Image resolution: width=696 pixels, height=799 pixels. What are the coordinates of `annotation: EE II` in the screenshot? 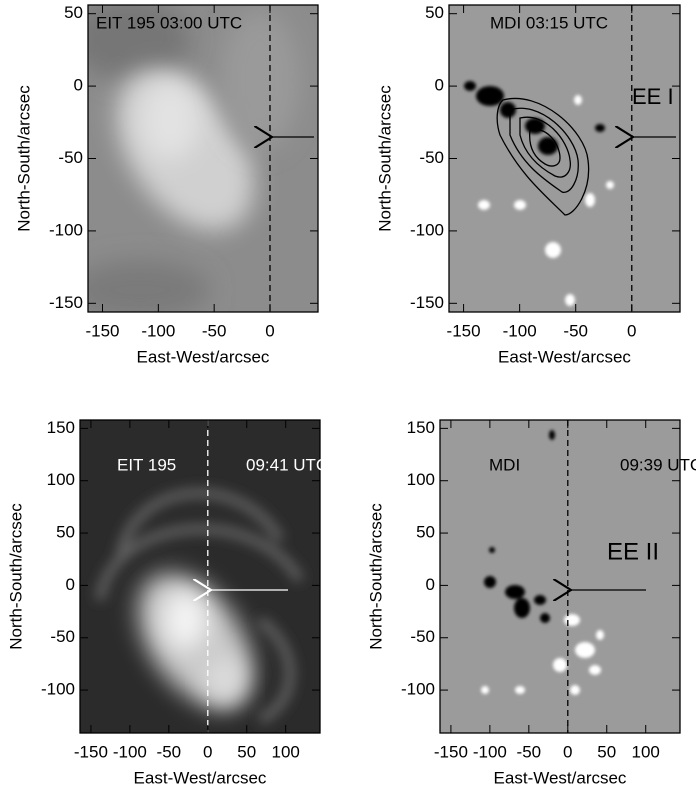 It's located at (633, 551).